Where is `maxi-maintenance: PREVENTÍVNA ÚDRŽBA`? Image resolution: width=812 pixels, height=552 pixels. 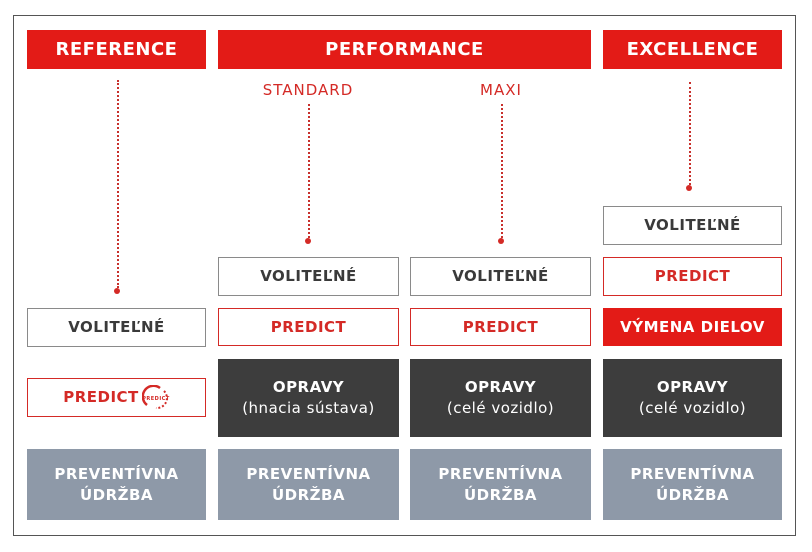
maxi-maintenance: PREVENTÍVNA ÚDRŽBA is located at coordinates (500, 484).